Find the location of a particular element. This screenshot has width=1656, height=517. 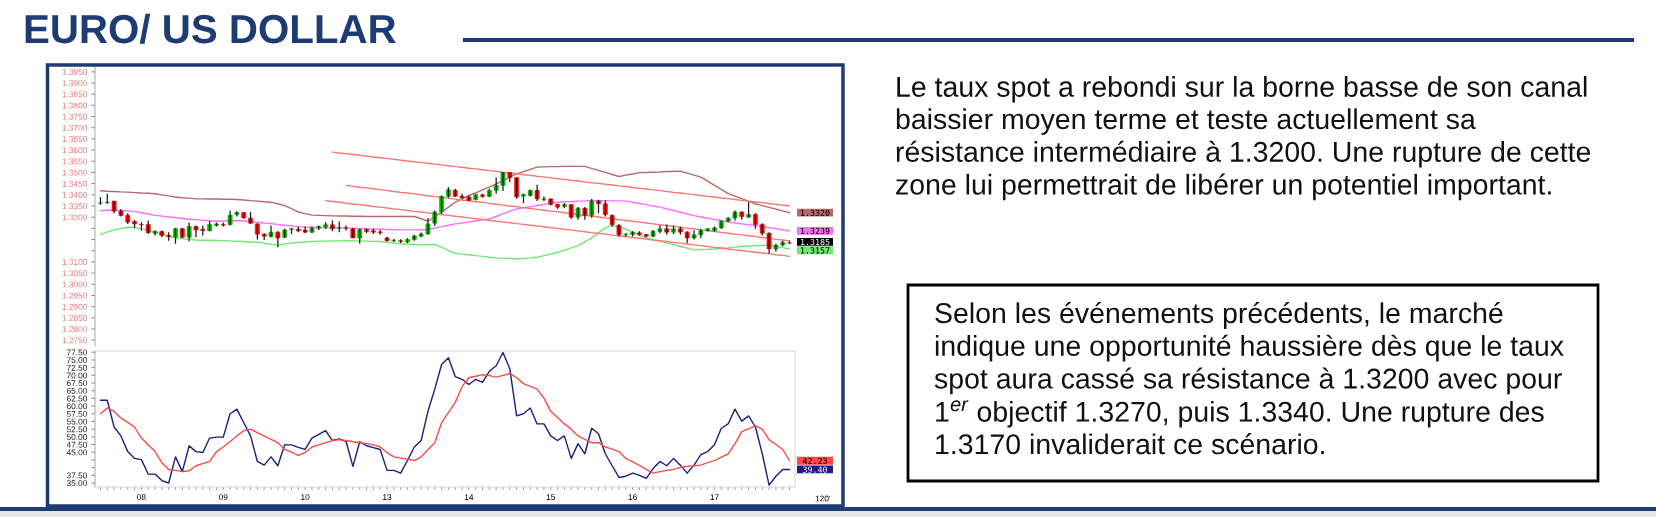

y-tick-label: 37.50 is located at coordinates (77, 475).